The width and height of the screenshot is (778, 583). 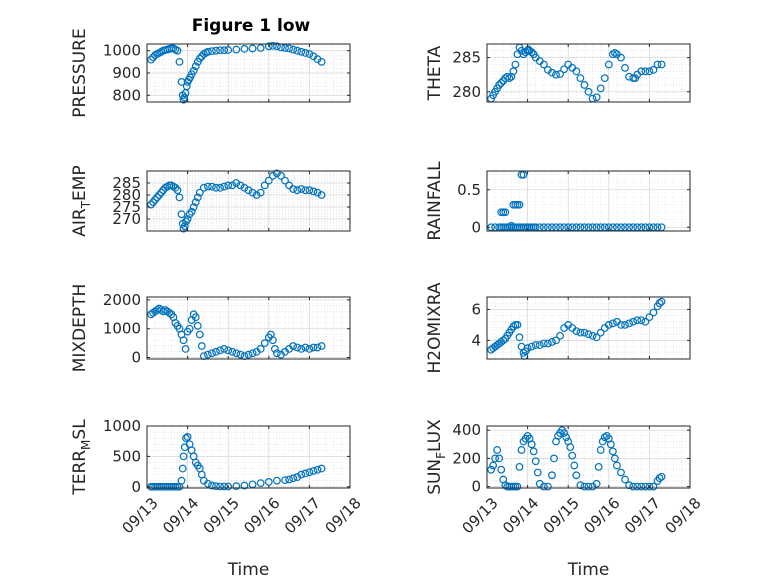 I want to click on subplot-2: 280 285 THETA, so click(x=558, y=73).